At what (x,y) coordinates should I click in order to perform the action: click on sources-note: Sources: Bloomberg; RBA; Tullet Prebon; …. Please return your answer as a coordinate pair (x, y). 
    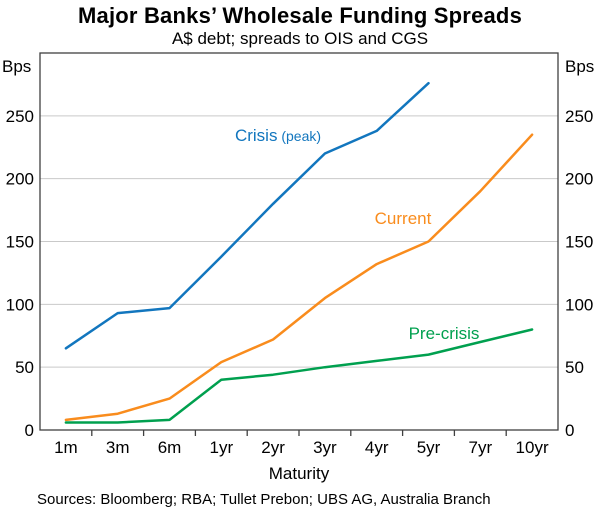
    Looking at the image, I should click on (264, 499).